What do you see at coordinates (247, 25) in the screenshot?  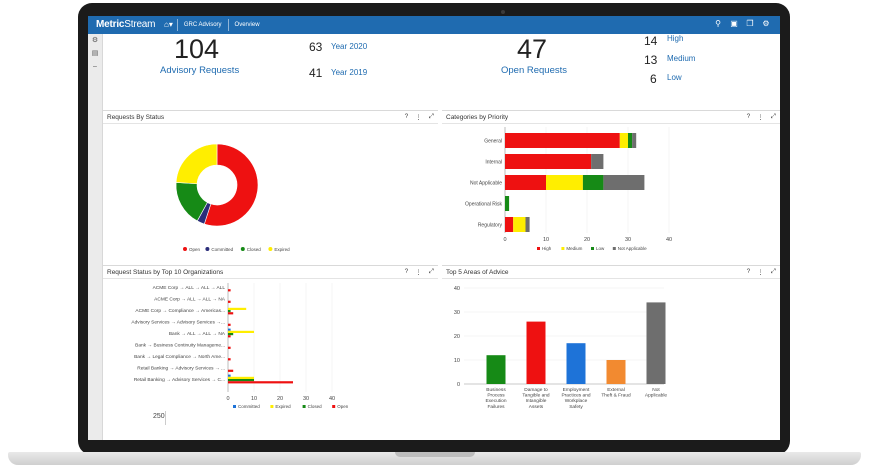 I see `breadcrumb-overview: Overview` at bounding box center [247, 25].